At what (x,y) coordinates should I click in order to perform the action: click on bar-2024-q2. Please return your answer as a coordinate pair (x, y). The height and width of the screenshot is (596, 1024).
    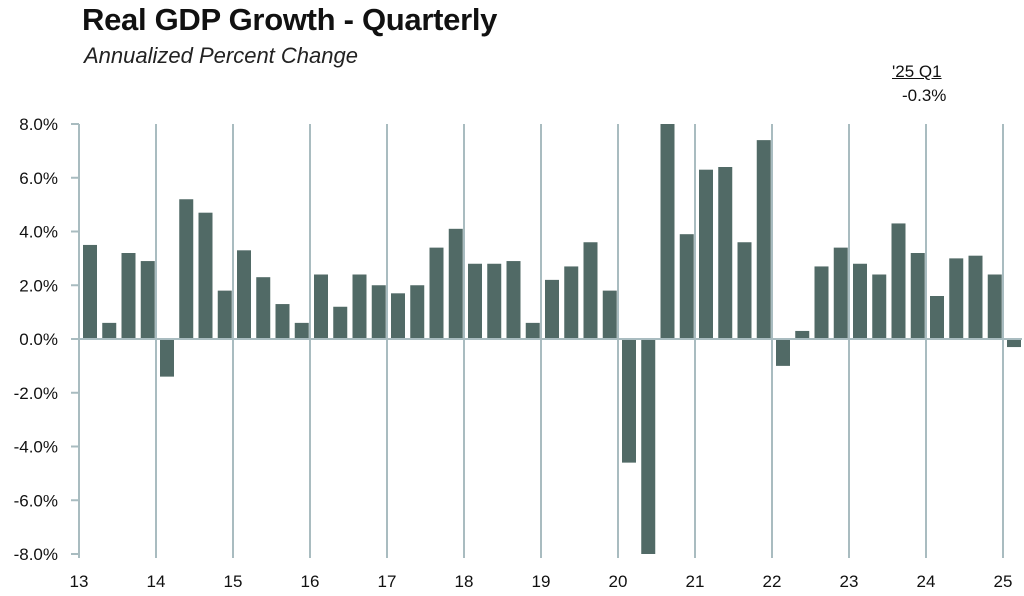
    Looking at the image, I should click on (956, 298).